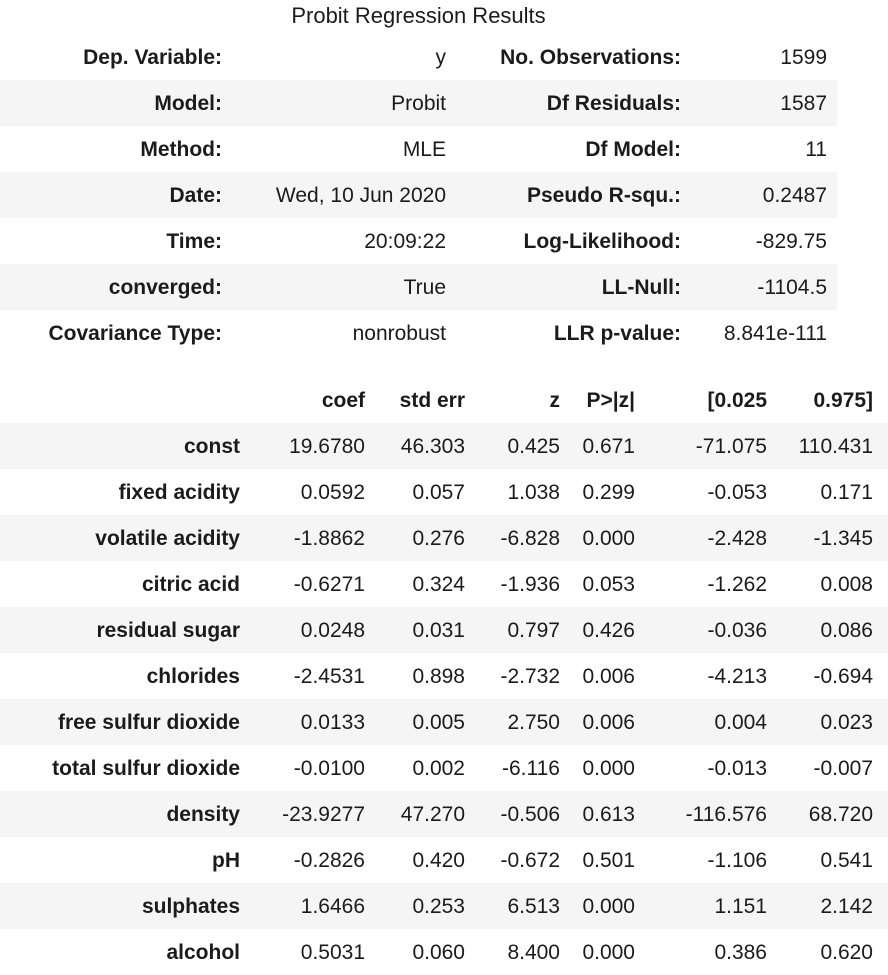  What do you see at coordinates (775, 333) in the screenshot?
I see `summary-value-2: 8.841e-111` at bounding box center [775, 333].